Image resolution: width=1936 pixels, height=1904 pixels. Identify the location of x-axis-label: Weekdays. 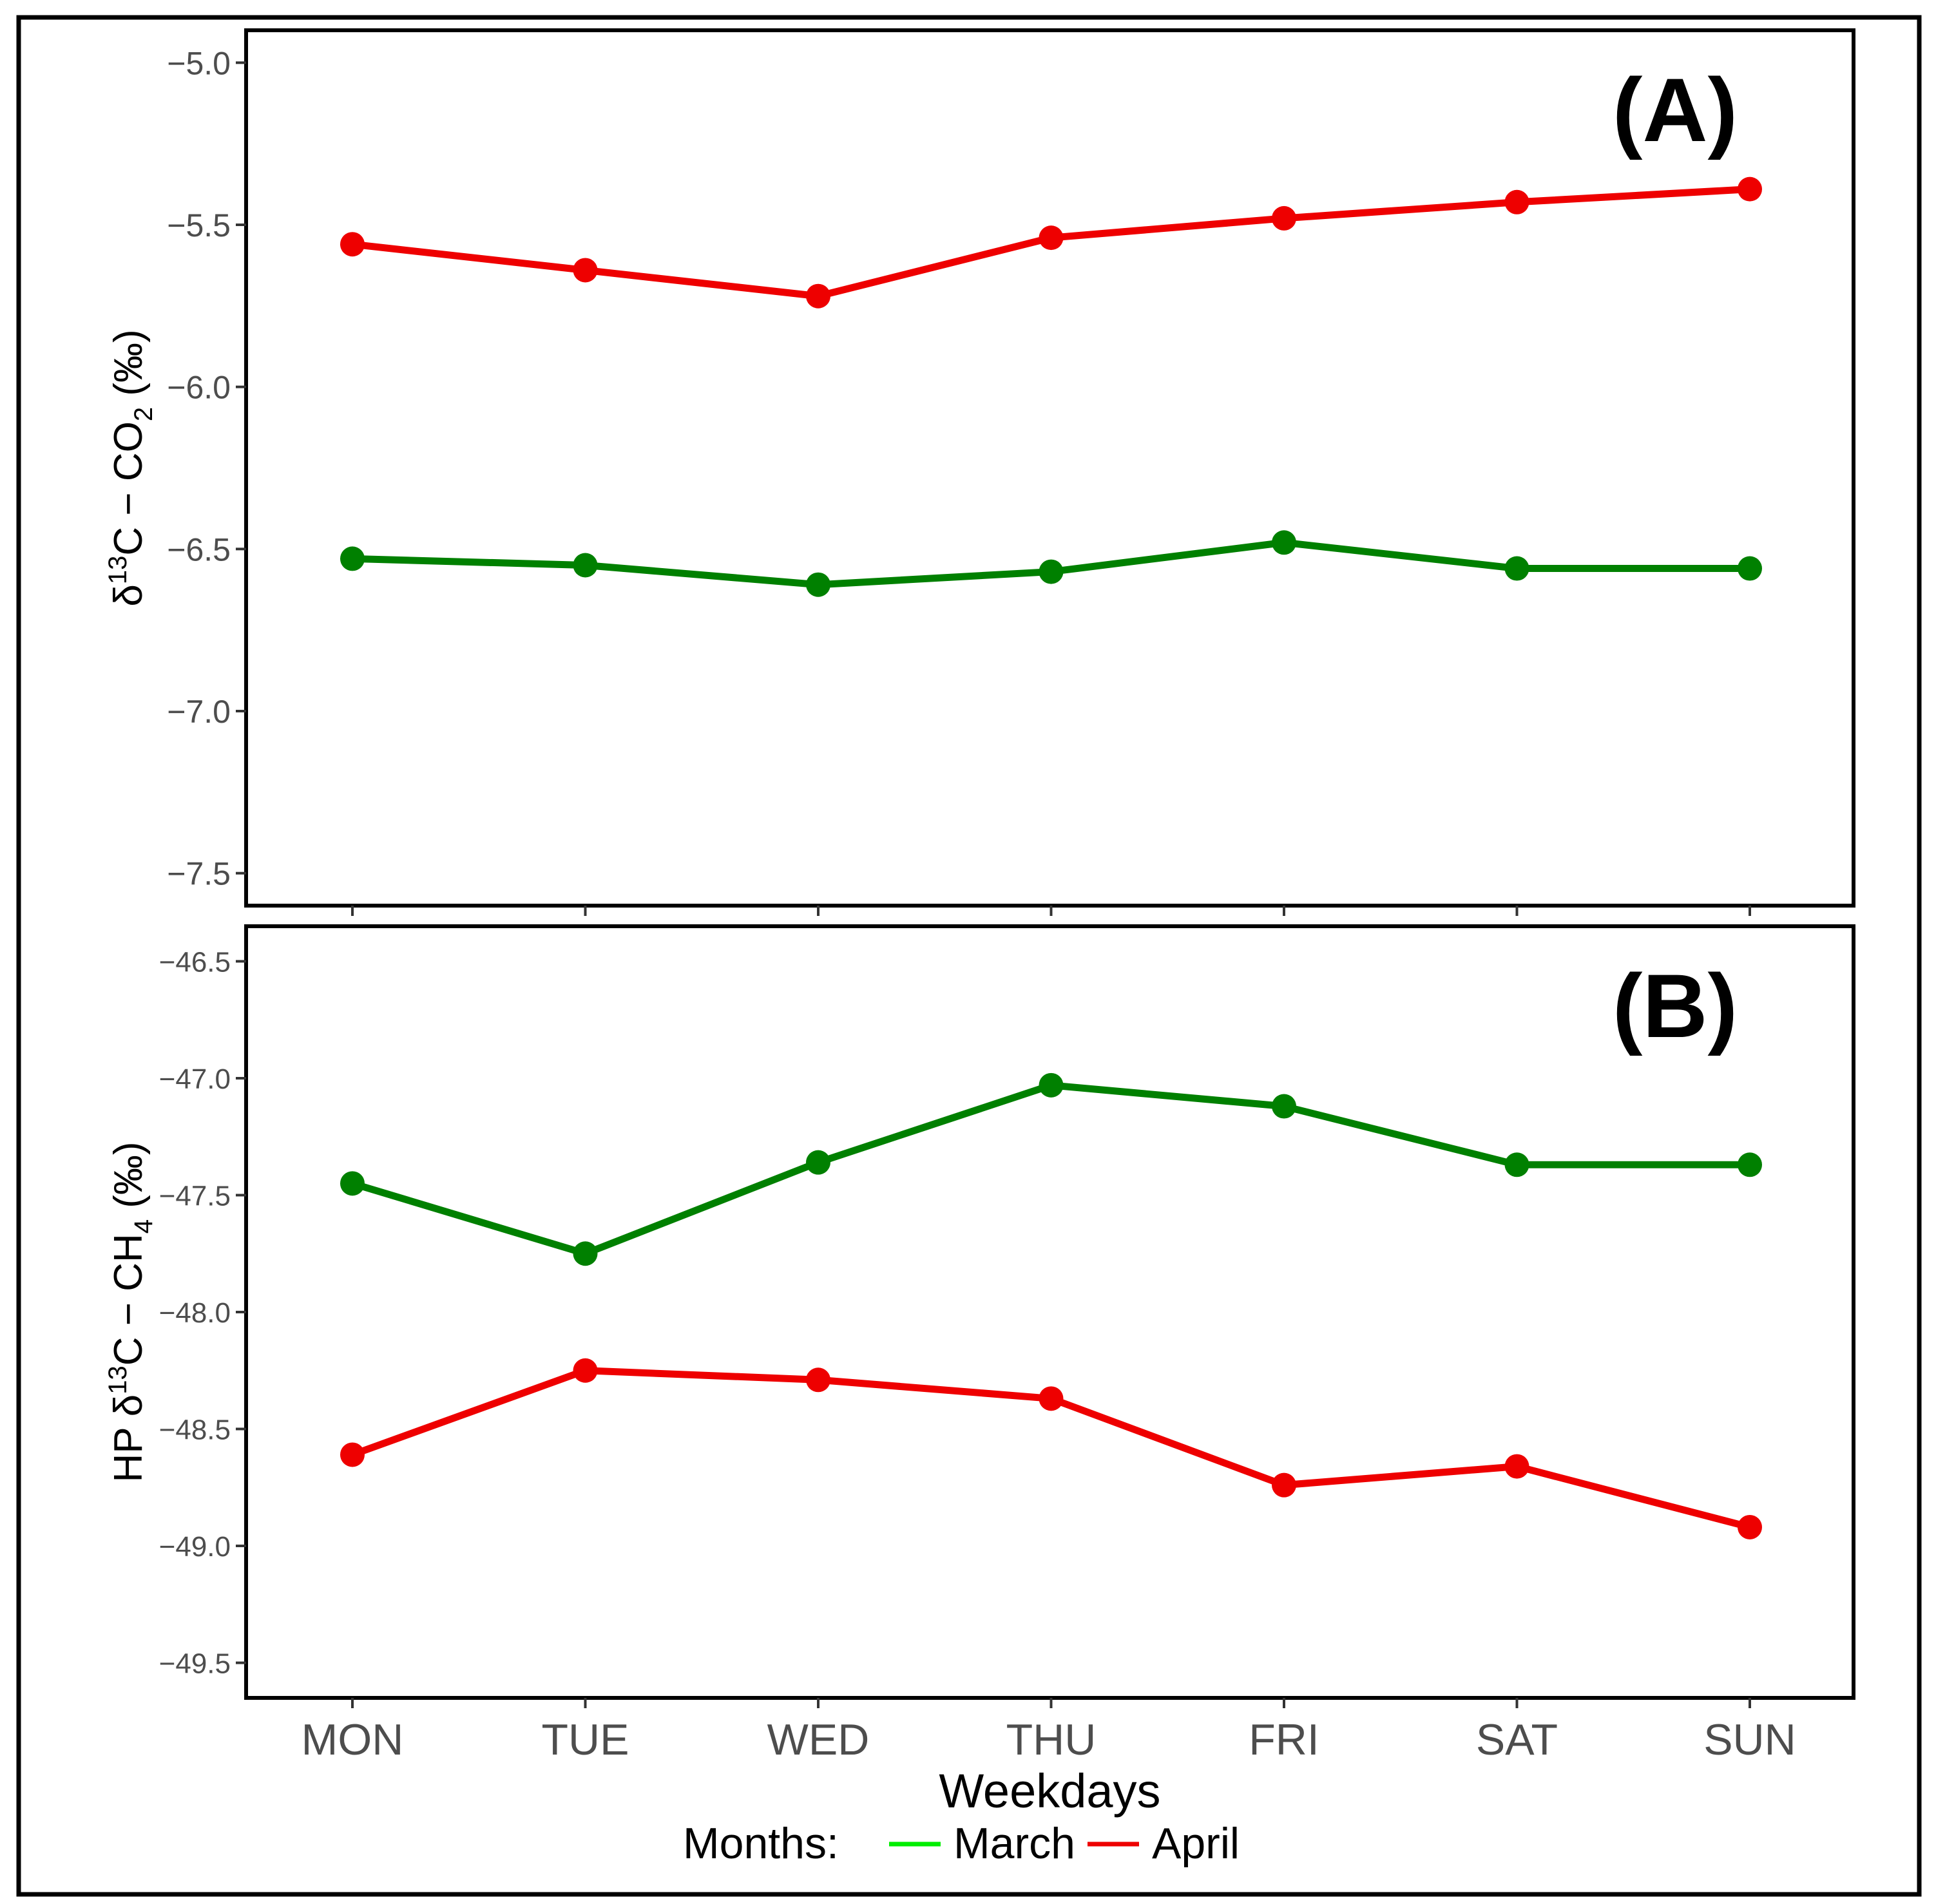
(1050, 1791).